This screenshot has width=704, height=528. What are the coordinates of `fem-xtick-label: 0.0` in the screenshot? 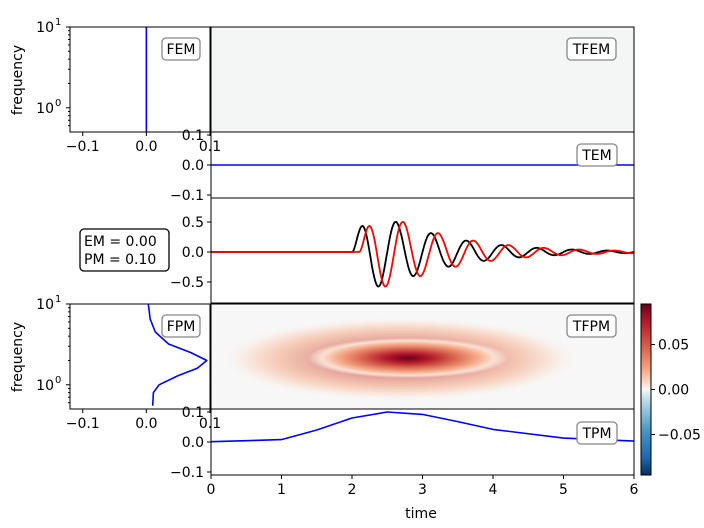 It's located at (146, 147).